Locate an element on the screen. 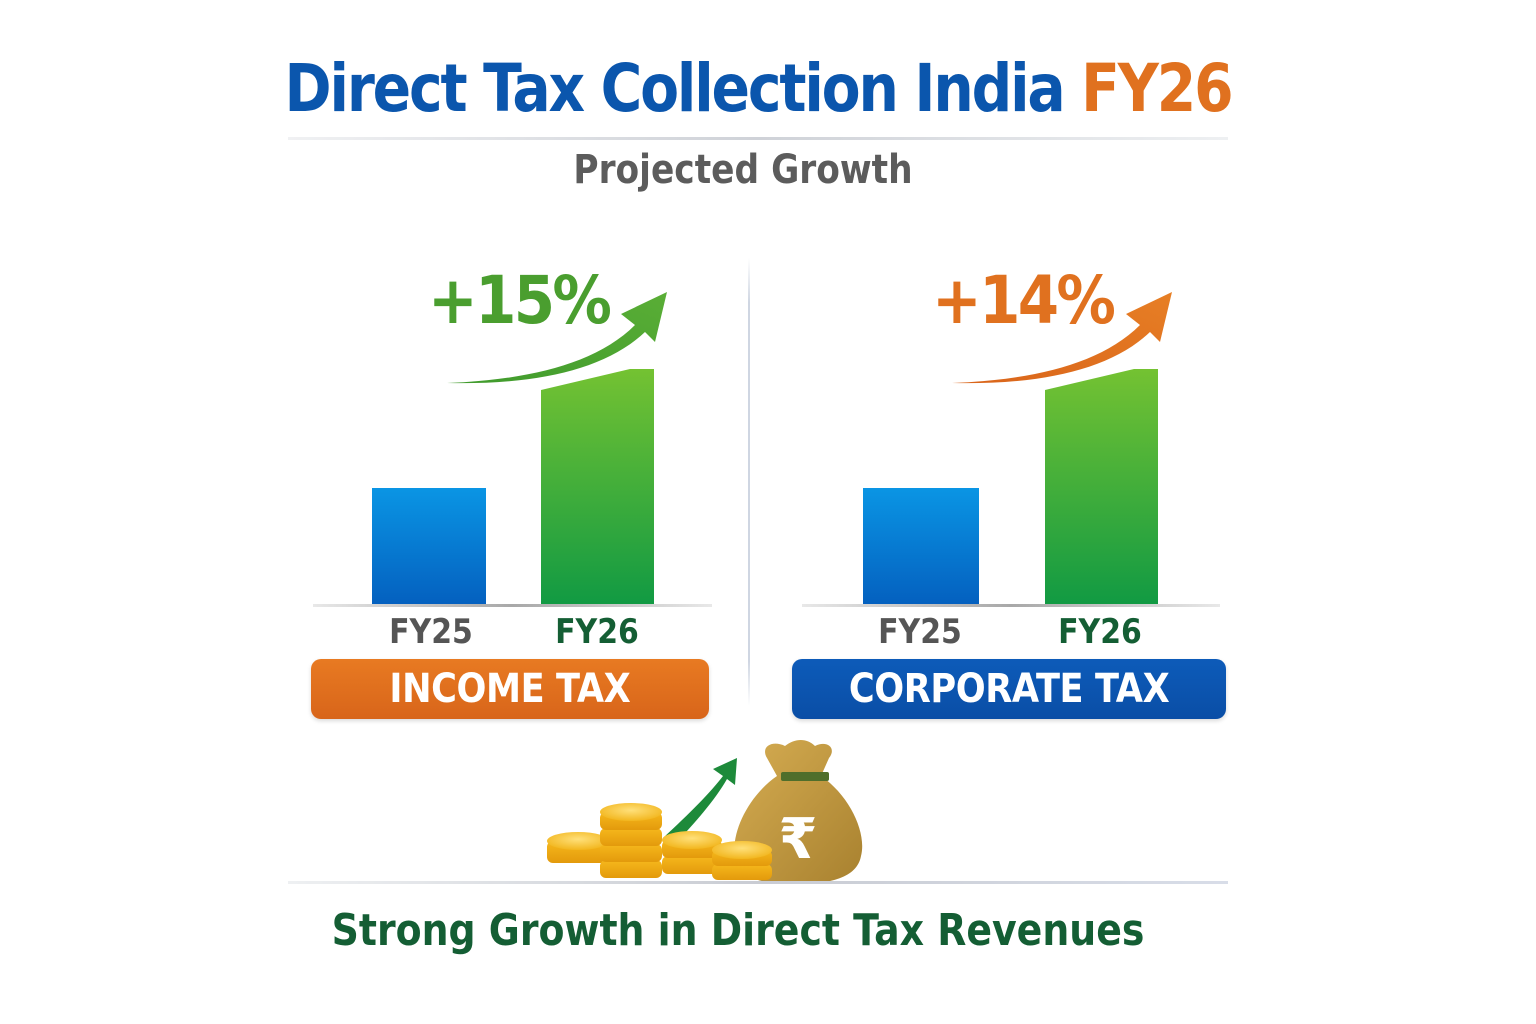 Image resolution: width=1536 pixels, height=1024 pixels. income-tax-bar-fy25 is located at coordinates (429, 546).